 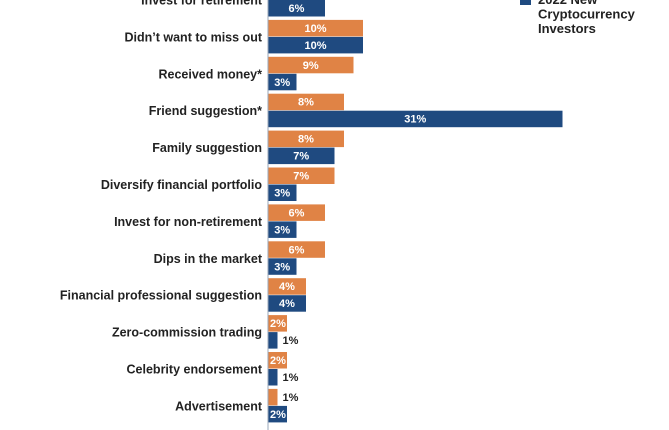 I want to click on category-label: Received money*, so click(x=210, y=74).